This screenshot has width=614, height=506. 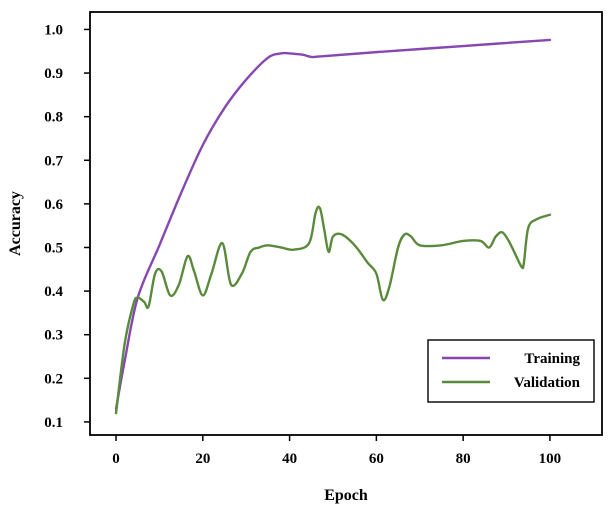 I want to click on legend-box, so click(x=511, y=371).